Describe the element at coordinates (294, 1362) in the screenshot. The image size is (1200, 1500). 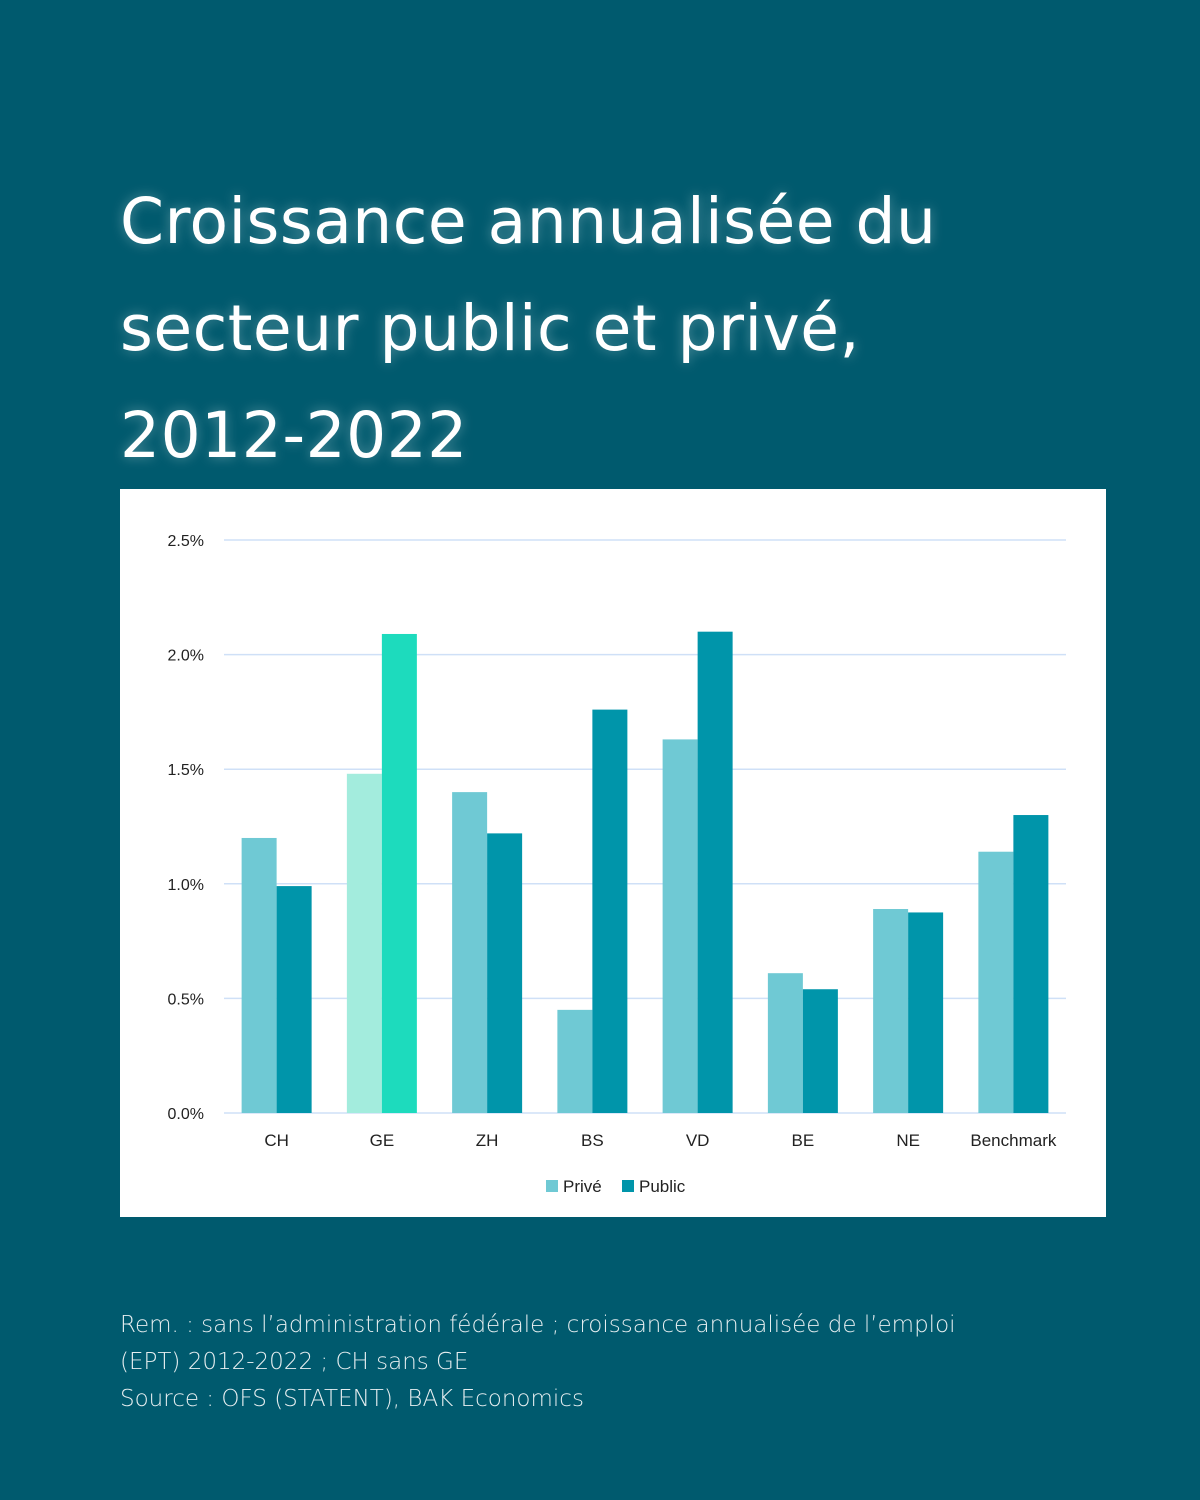
I see `remark-line-2: (EPT) 2012-2022 ; CH sans GE` at that location.